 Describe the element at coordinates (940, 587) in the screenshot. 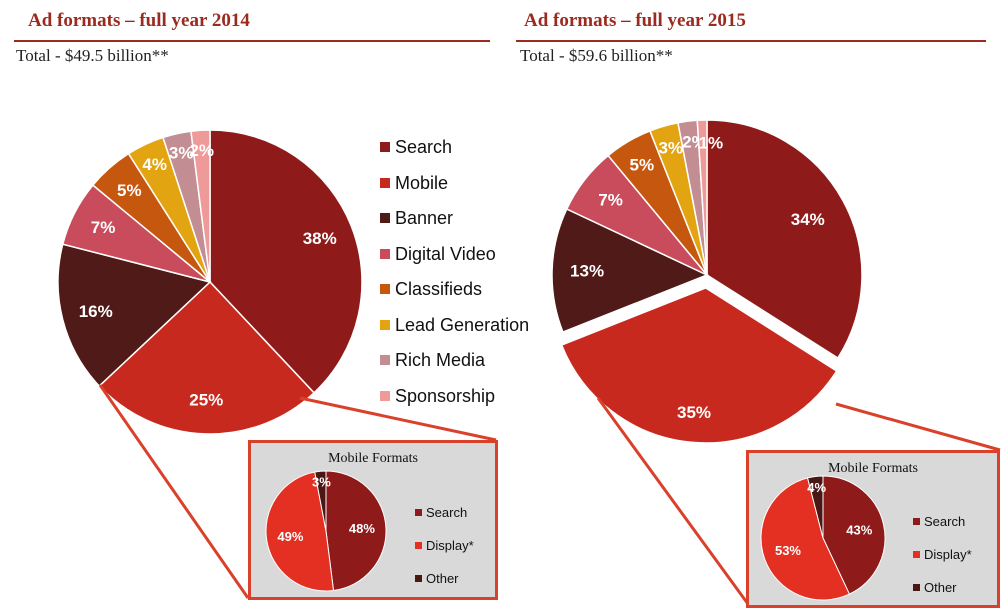

I see `inset-2015-legend-label-other: Other` at that location.